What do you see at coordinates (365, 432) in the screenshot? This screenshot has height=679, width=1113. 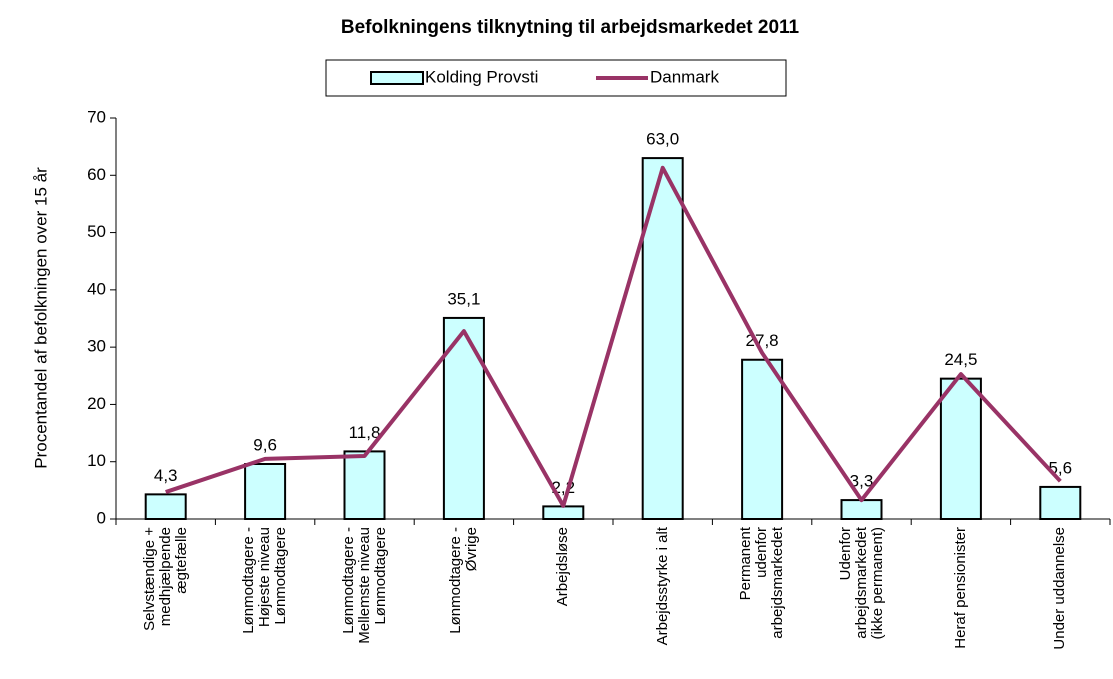 I see `data-label: 11,8` at bounding box center [365, 432].